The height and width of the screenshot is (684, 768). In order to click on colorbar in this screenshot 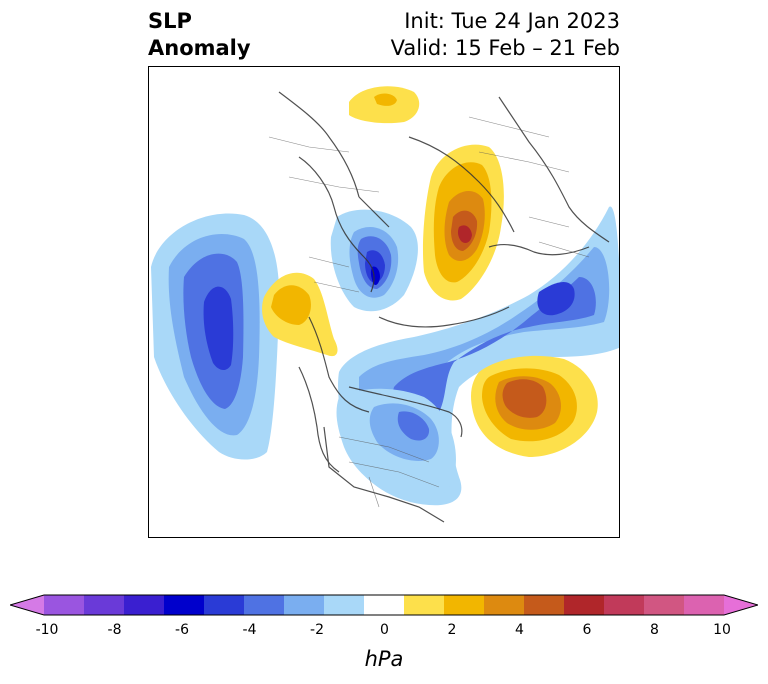, I will do `click(384, 605)`.